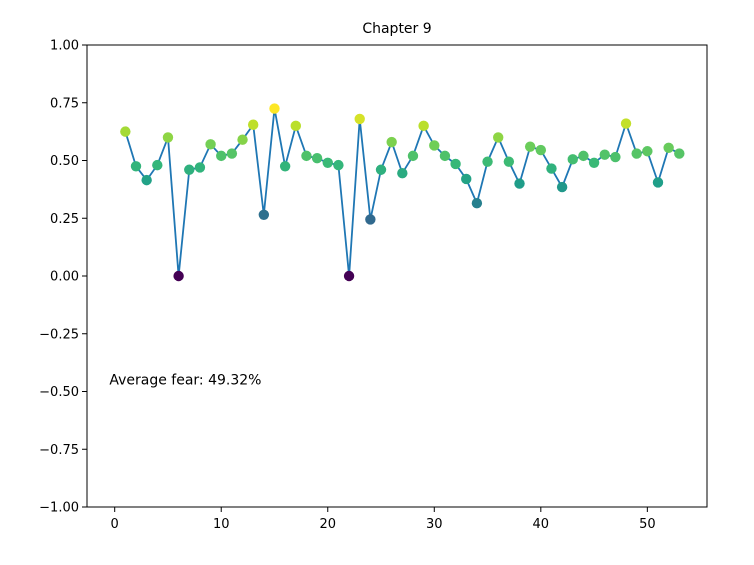  Describe the element at coordinates (434, 524) in the screenshot. I see `x-tick-label: 30` at that location.